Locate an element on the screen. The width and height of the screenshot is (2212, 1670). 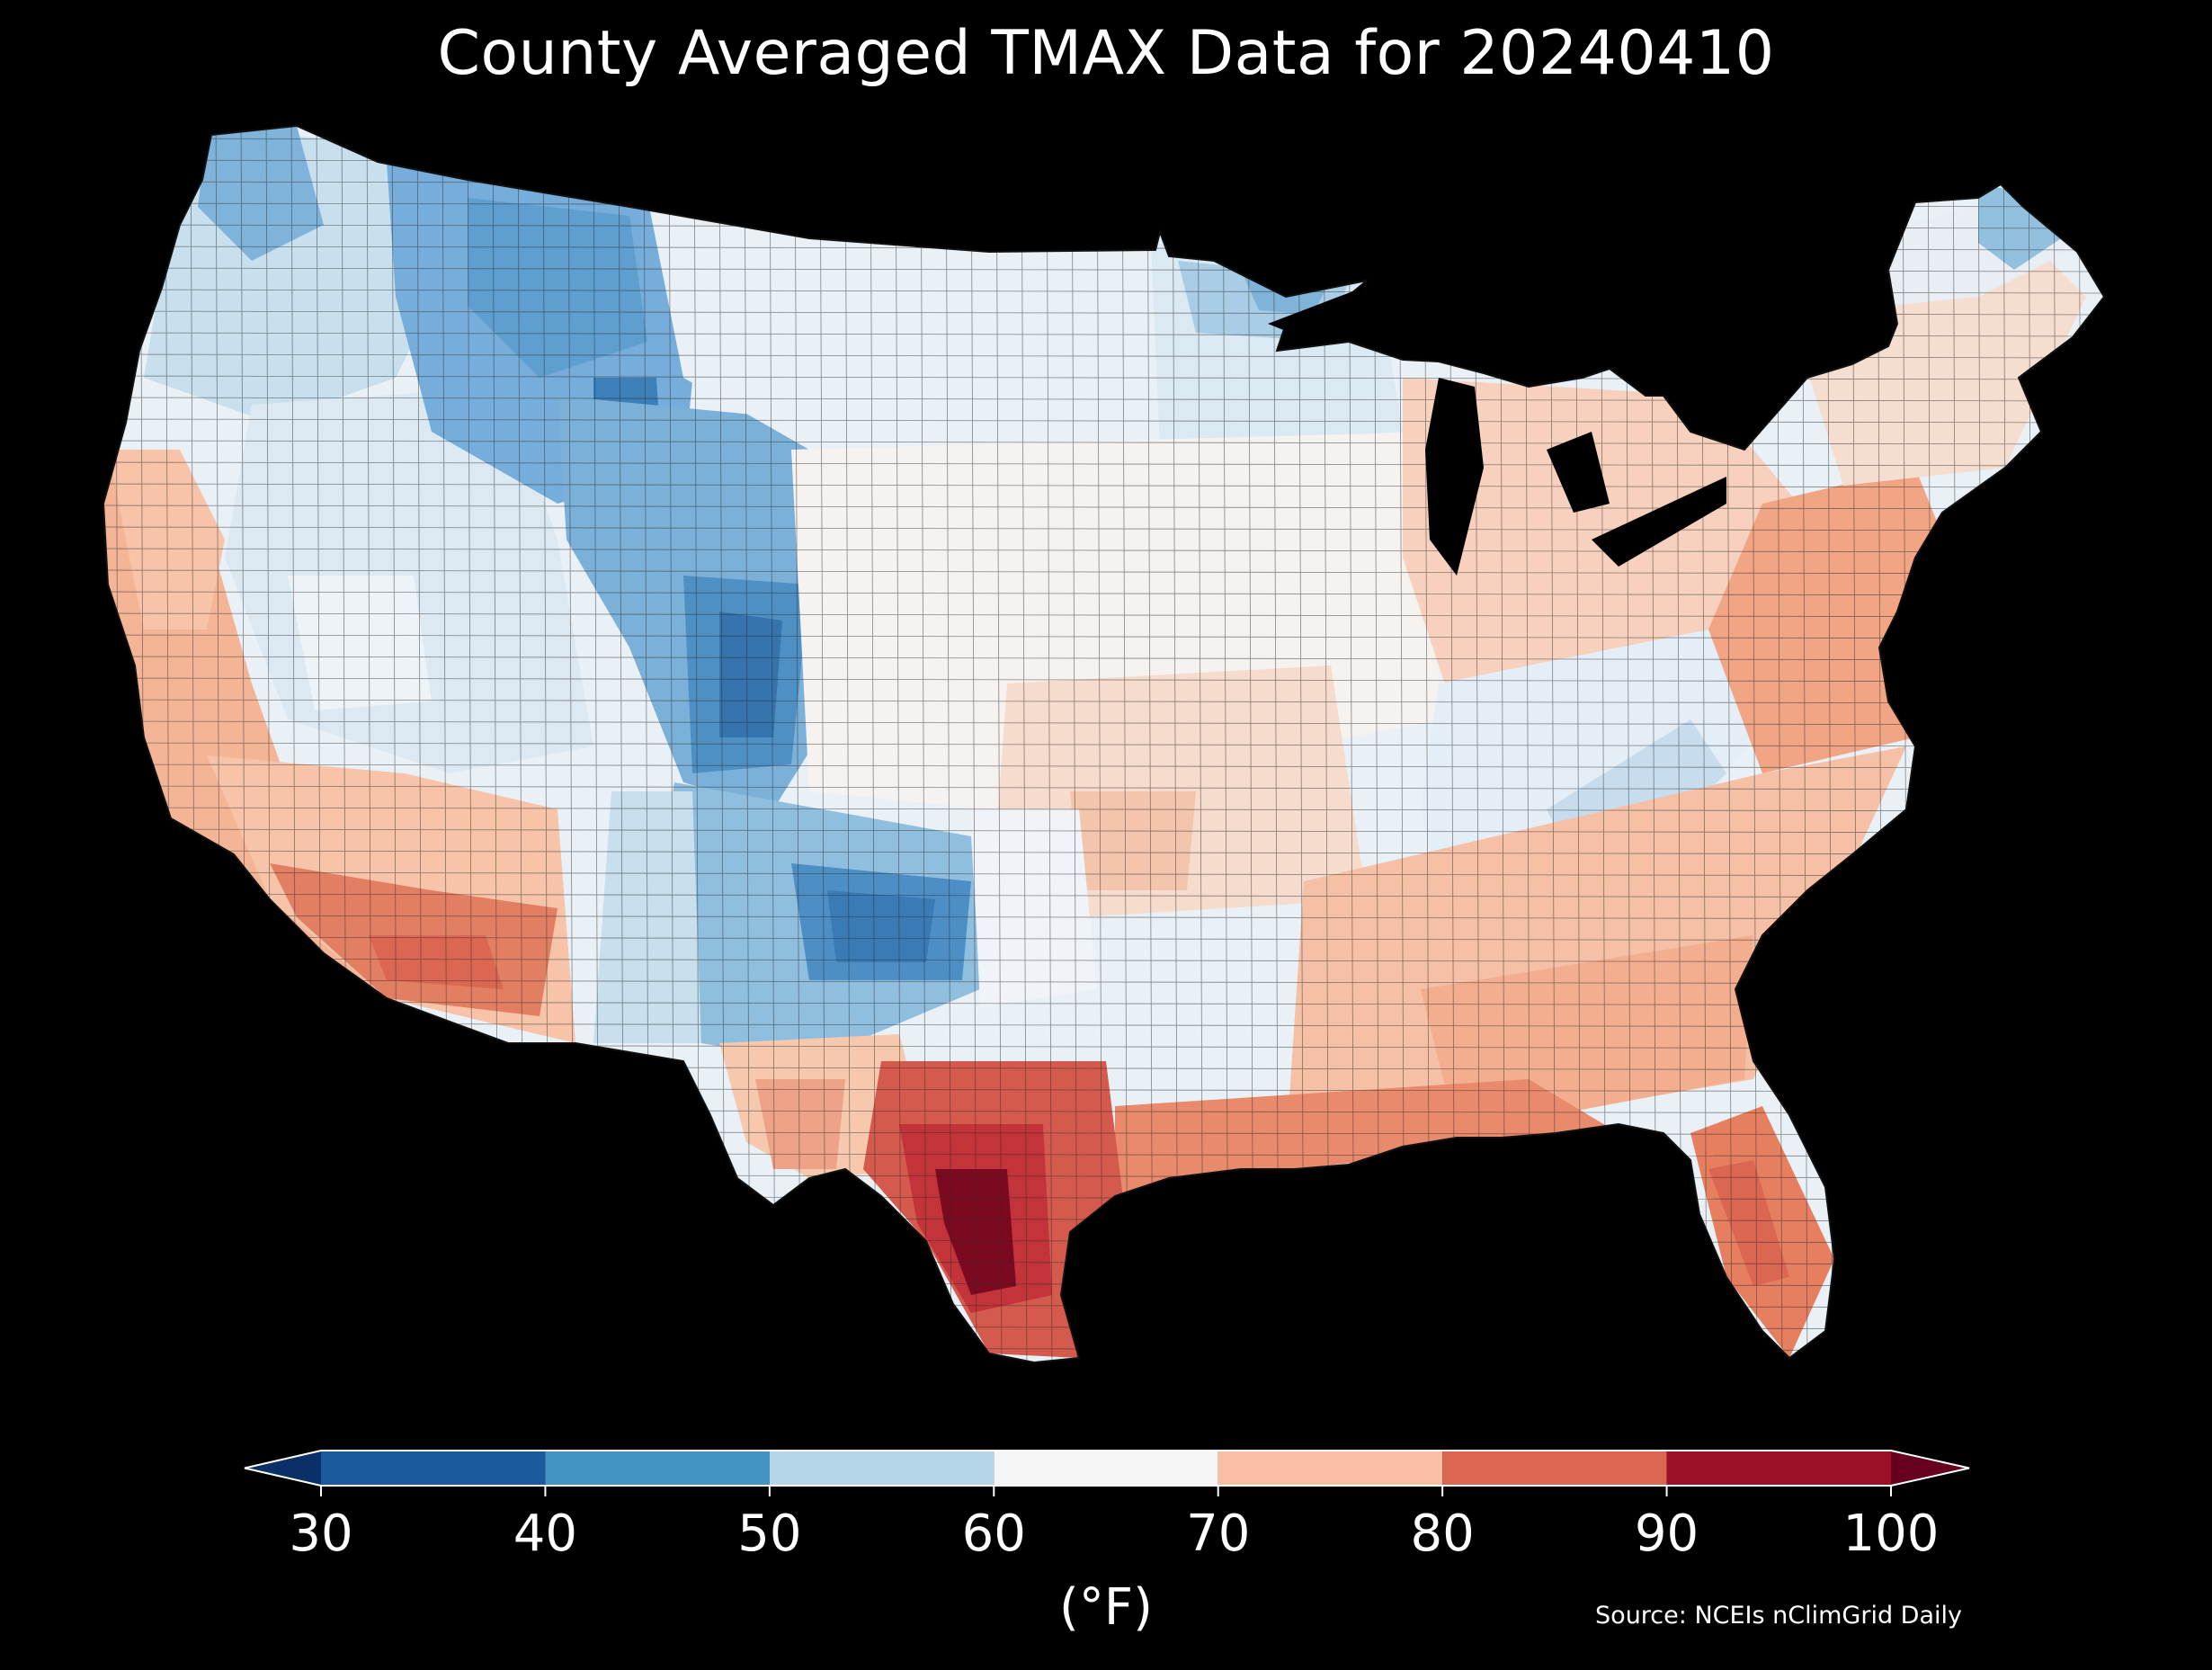
colorbar-tick-label: 80 is located at coordinates (1442, 1534).